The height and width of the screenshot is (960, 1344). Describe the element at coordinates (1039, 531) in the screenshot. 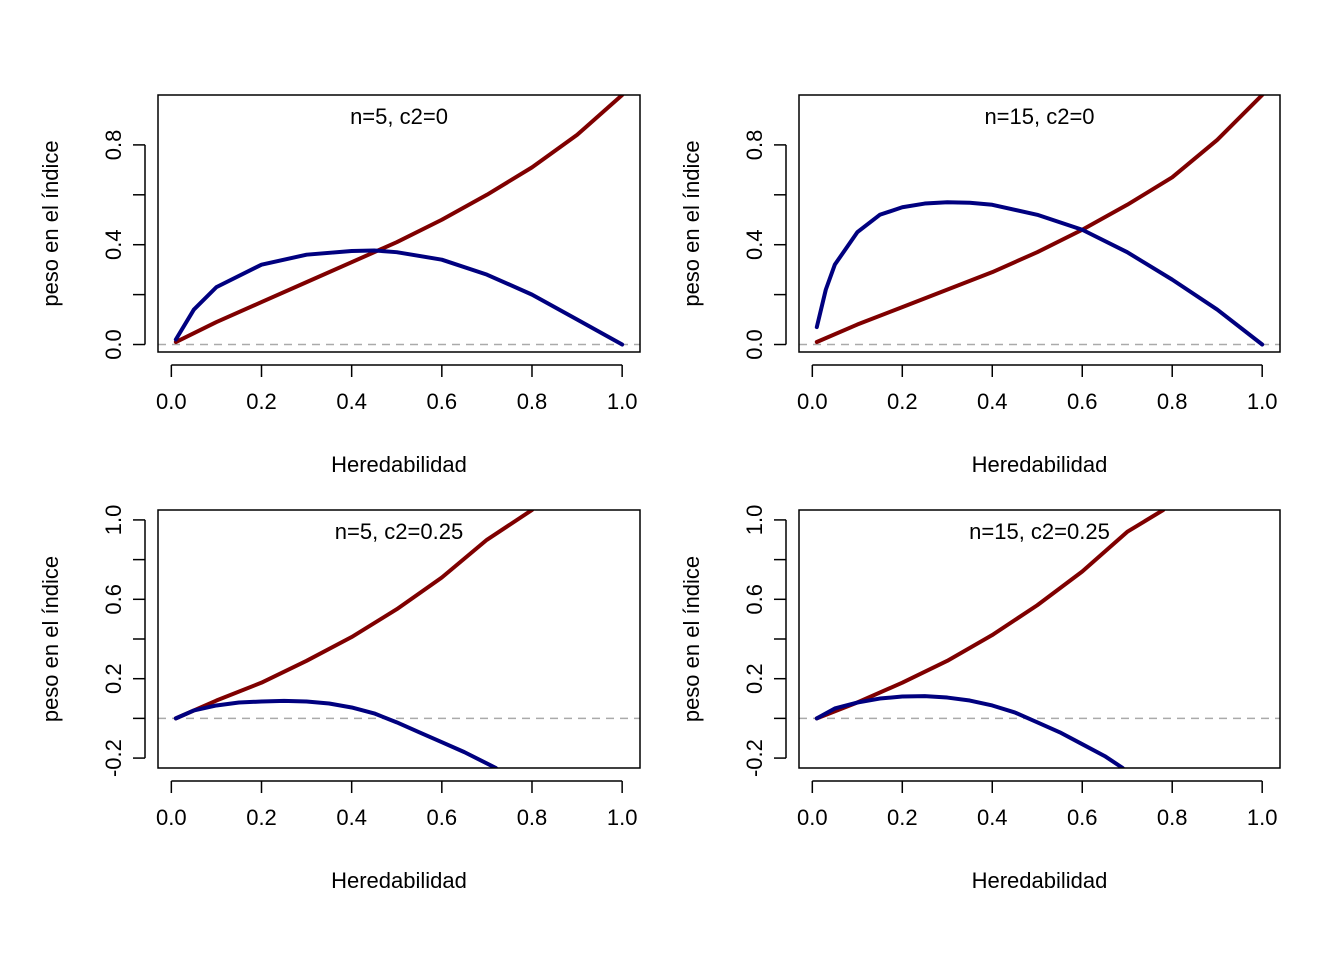

I see `panel-label: n=15, c2=0.25` at that location.